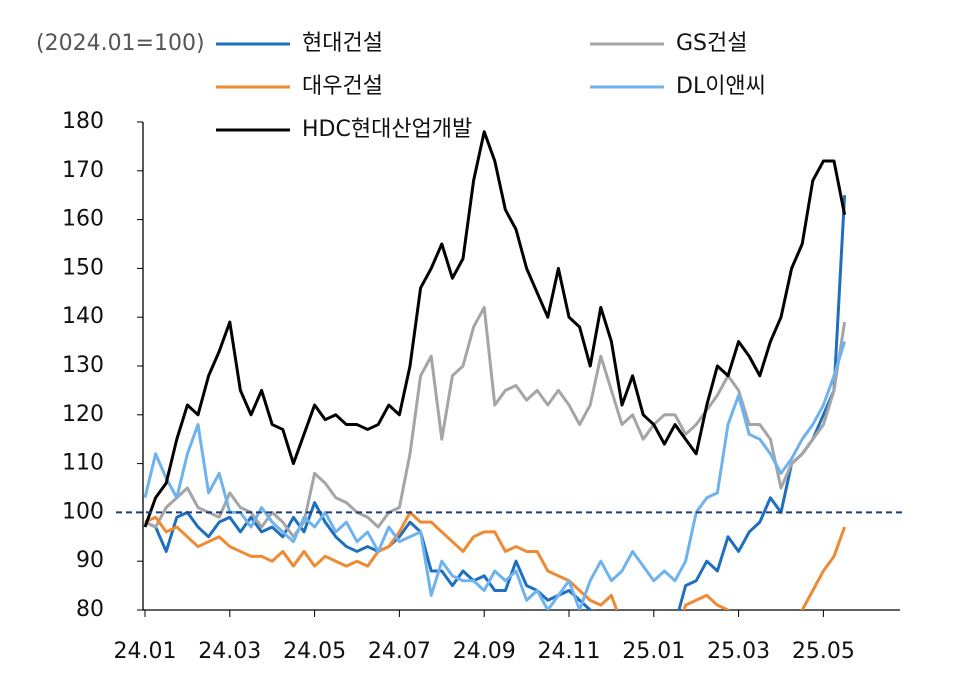  Describe the element at coordinates (484, 651) in the screenshot. I see `x-tick-label: 24.09` at that location.